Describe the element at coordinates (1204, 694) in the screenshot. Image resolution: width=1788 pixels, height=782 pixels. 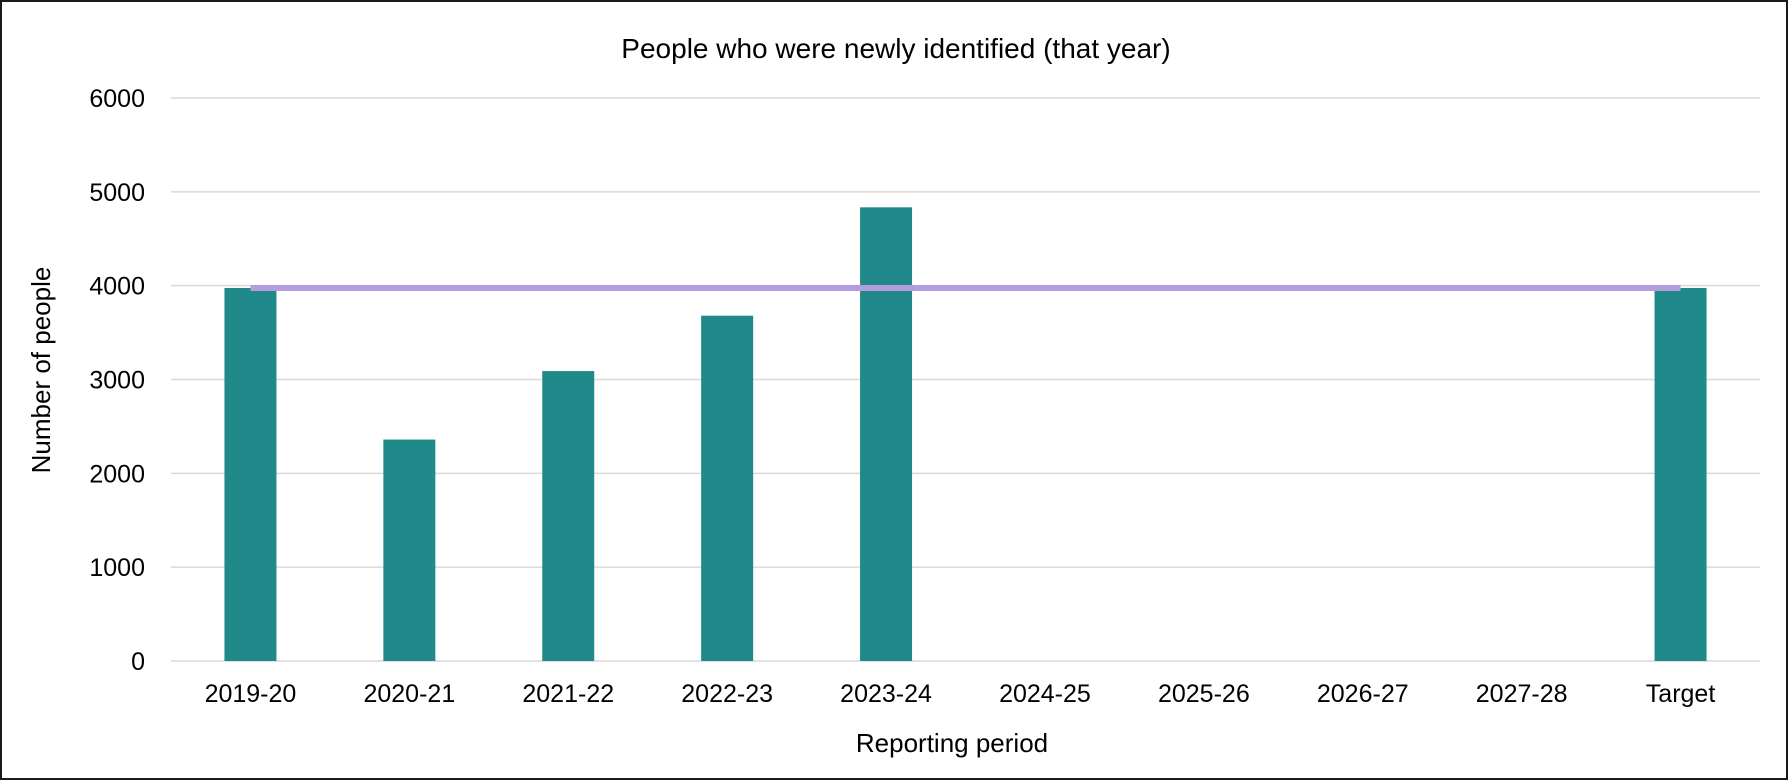
I see `x-tick-label: 2025-26` at that location.